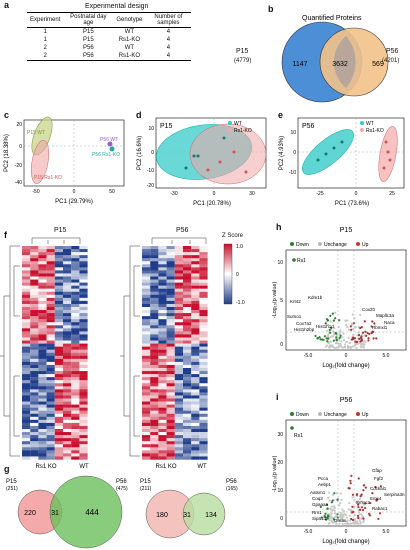 The width and height of the screenshot is (410, 550). What do you see at coordinates (325, 326) in the screenshot?
I see `volcano-h-gene-label: Hist1h1d` at bounding box center [325, 326].